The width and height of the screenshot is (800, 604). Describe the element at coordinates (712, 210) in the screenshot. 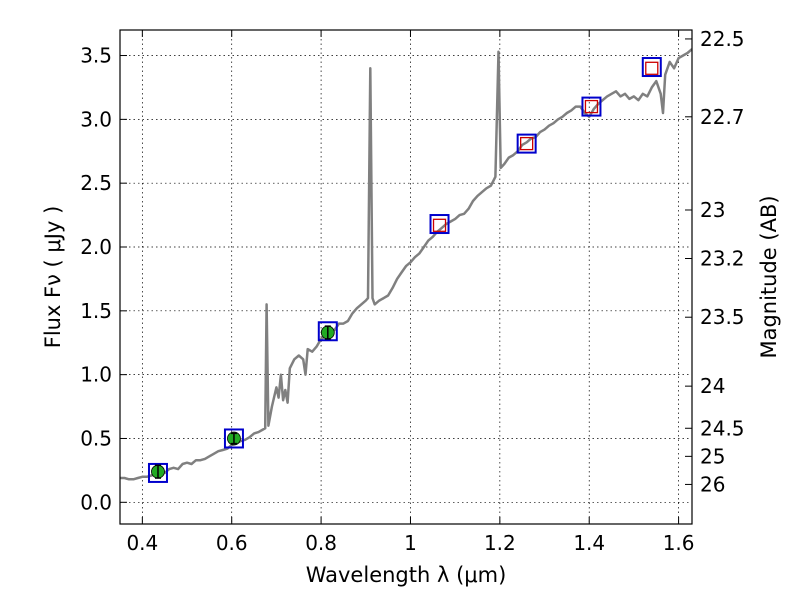

I see `y2-tick-label: 23` at that location.